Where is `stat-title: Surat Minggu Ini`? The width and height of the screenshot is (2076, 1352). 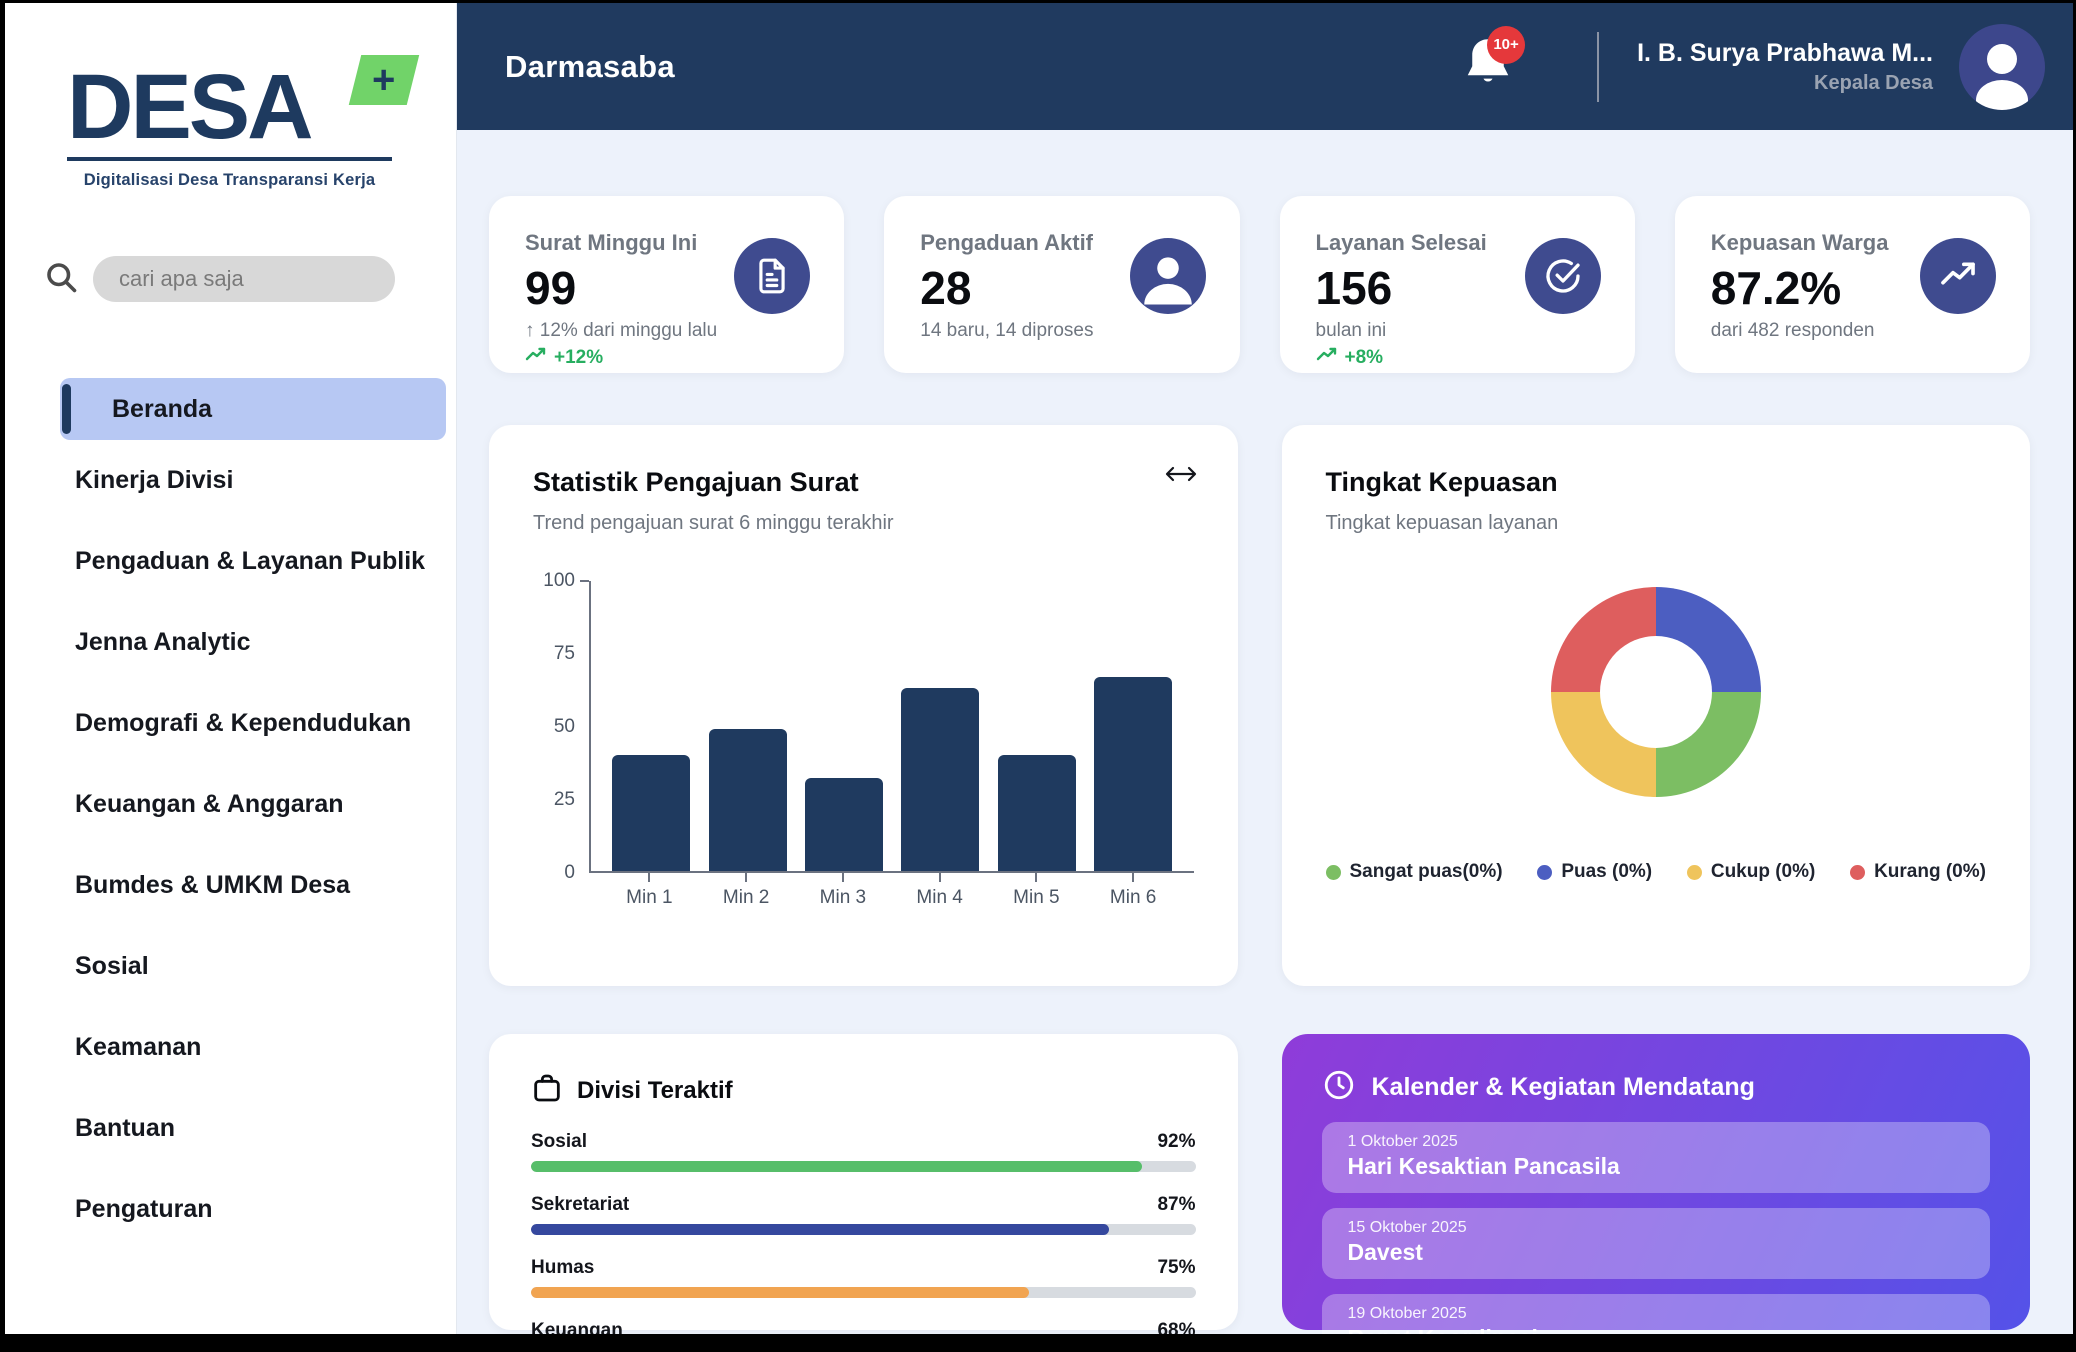
stat-title: Surat Minggu Ini is located at coordinates (611, 242).